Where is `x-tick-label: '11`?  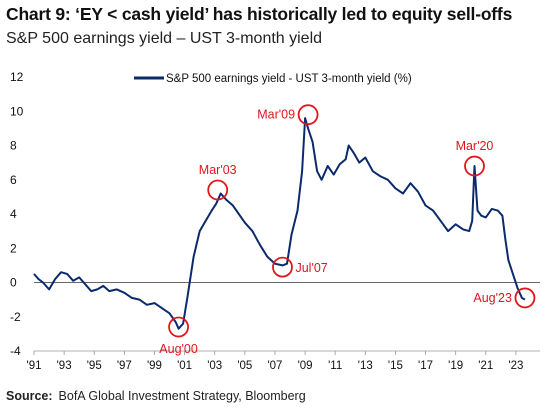
x-tick-label: '11 is located at coordinates (335, 366).